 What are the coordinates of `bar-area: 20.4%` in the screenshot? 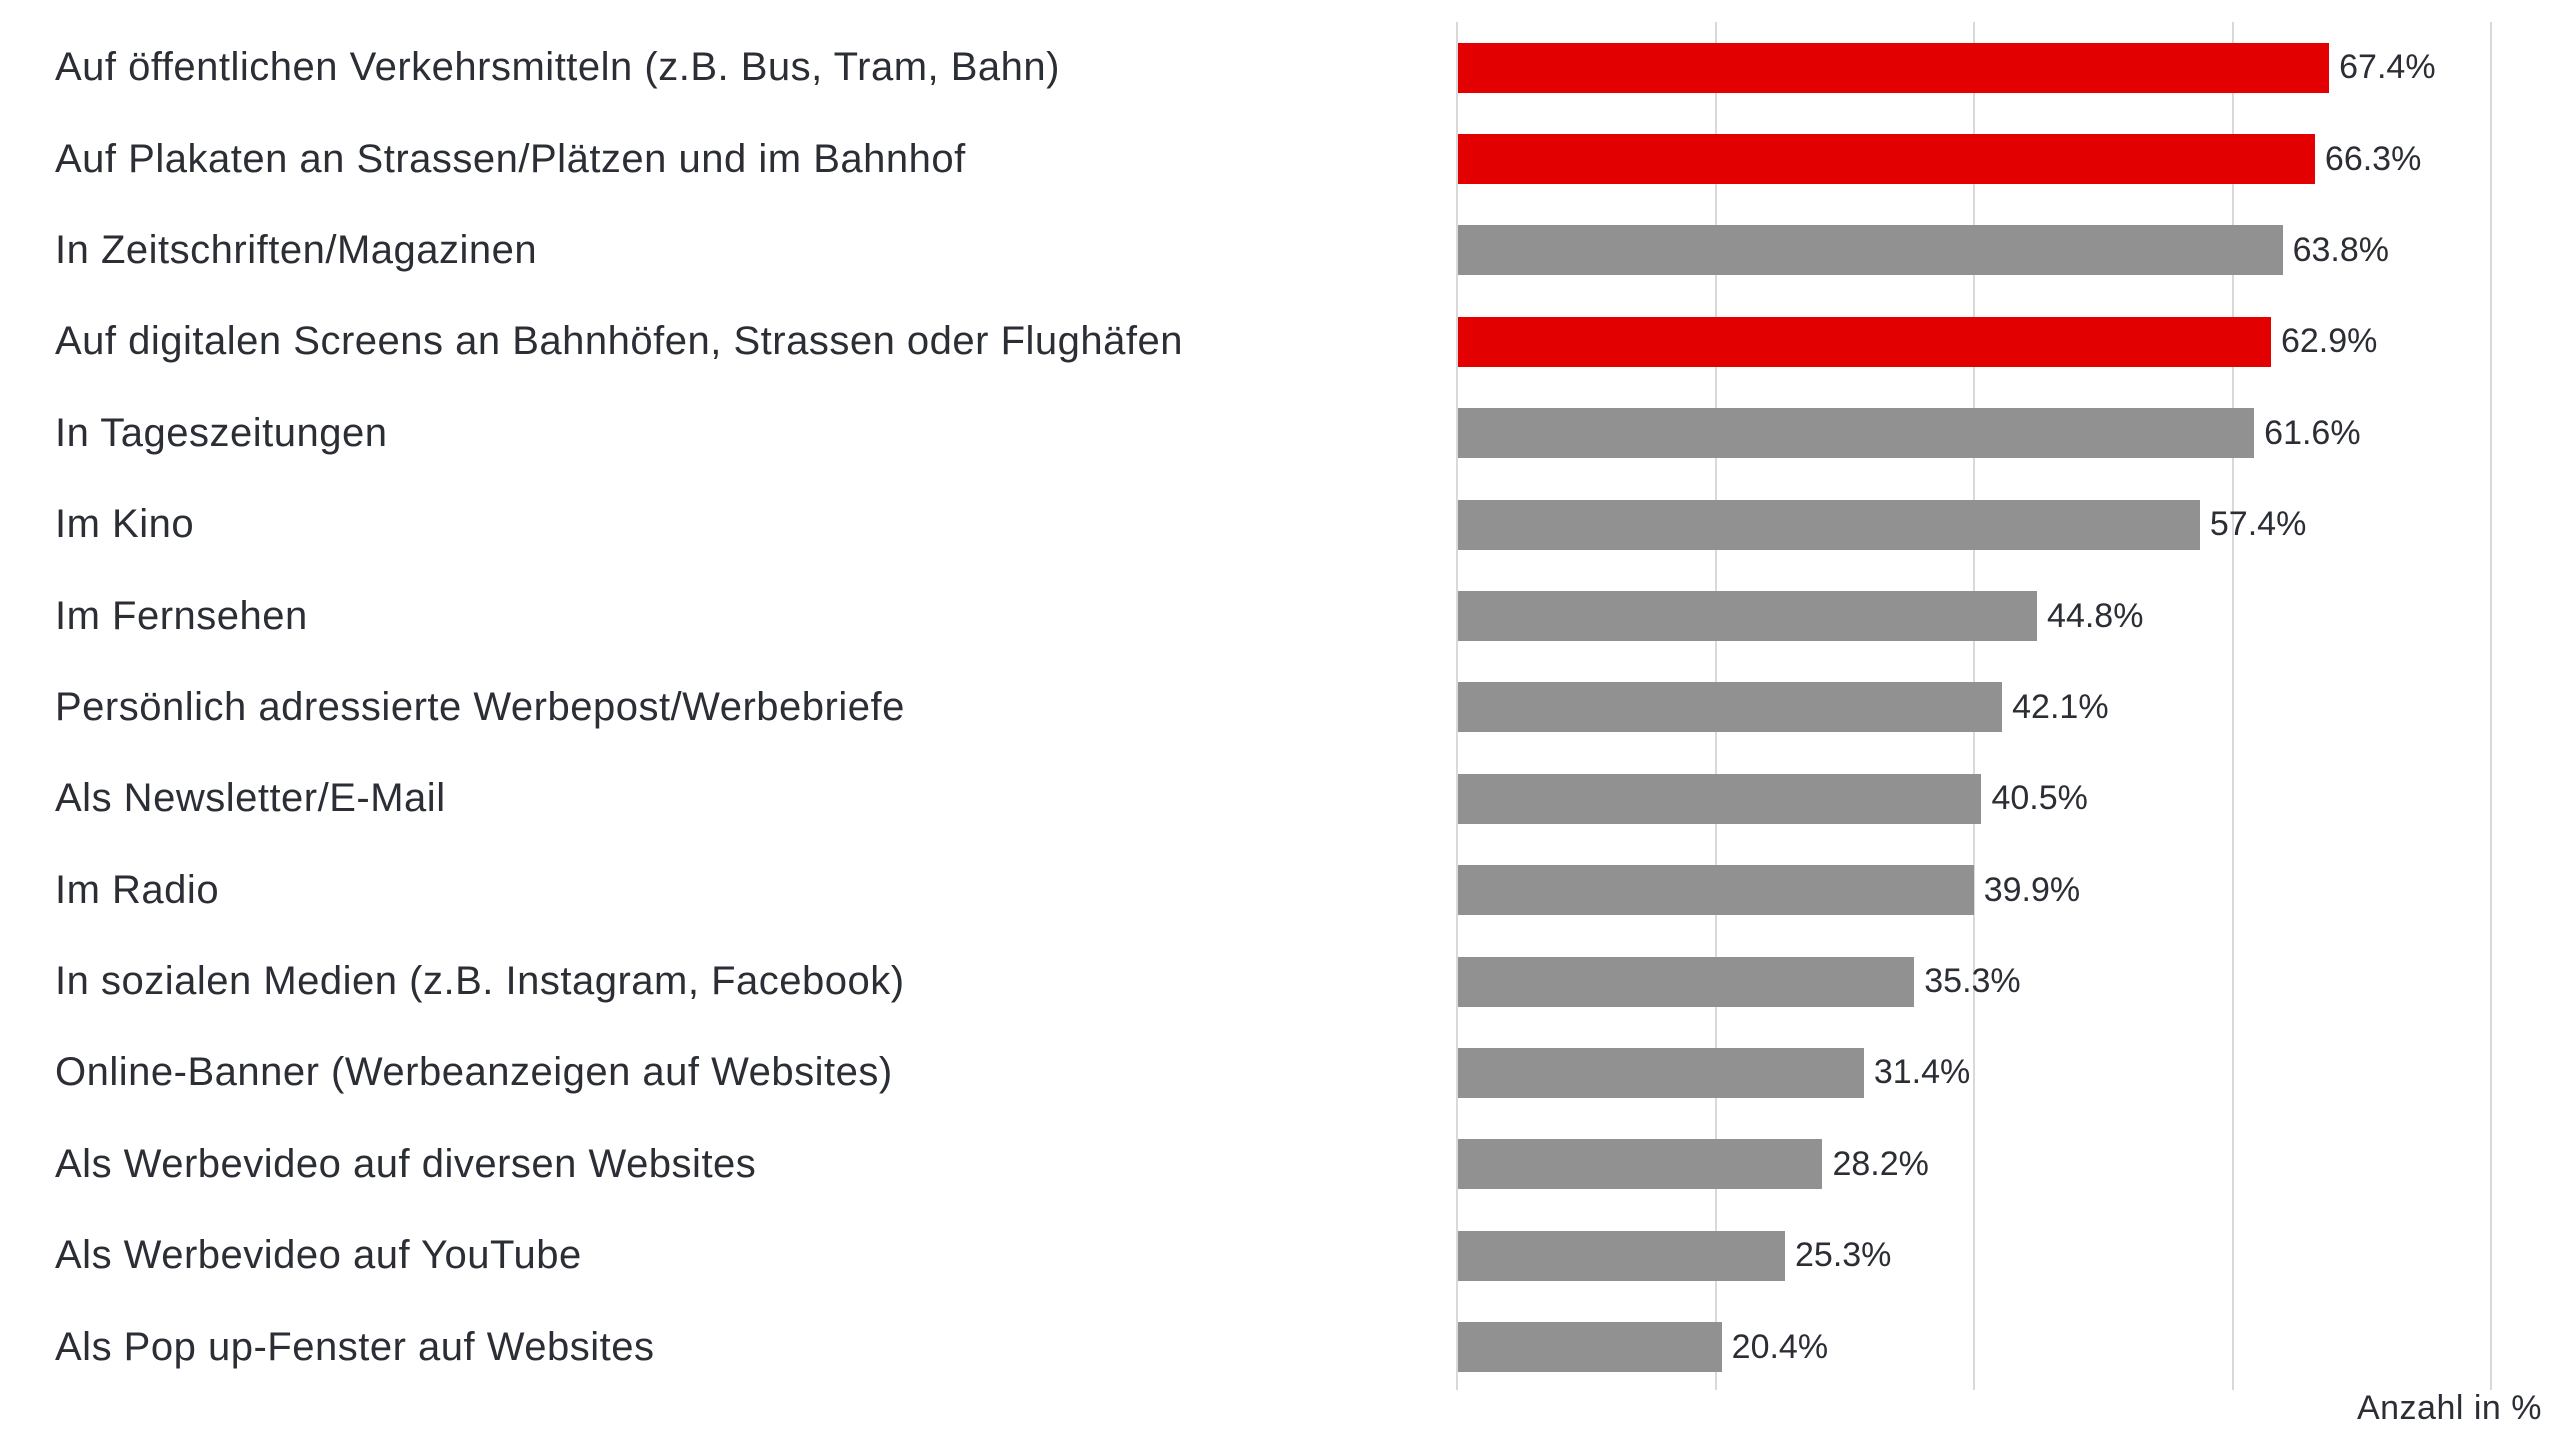 It's located at (2008, 1346).